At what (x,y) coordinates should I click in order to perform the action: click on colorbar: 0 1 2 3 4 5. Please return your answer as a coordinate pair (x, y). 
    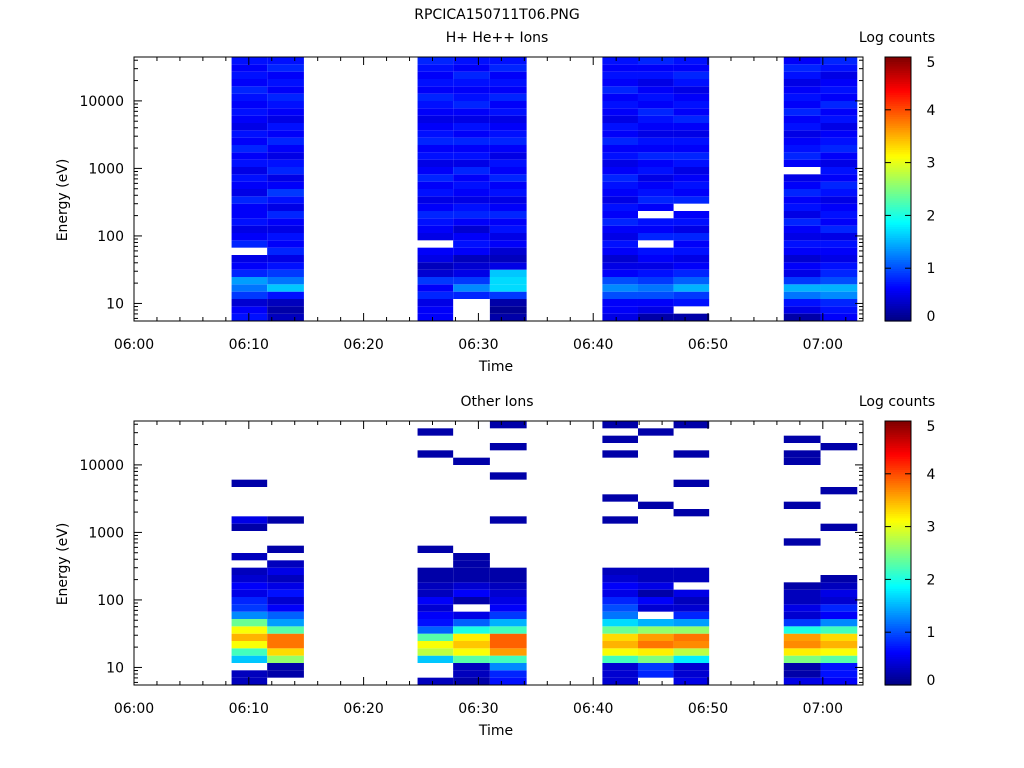
    Looking at the image, I should click on (910, 554).